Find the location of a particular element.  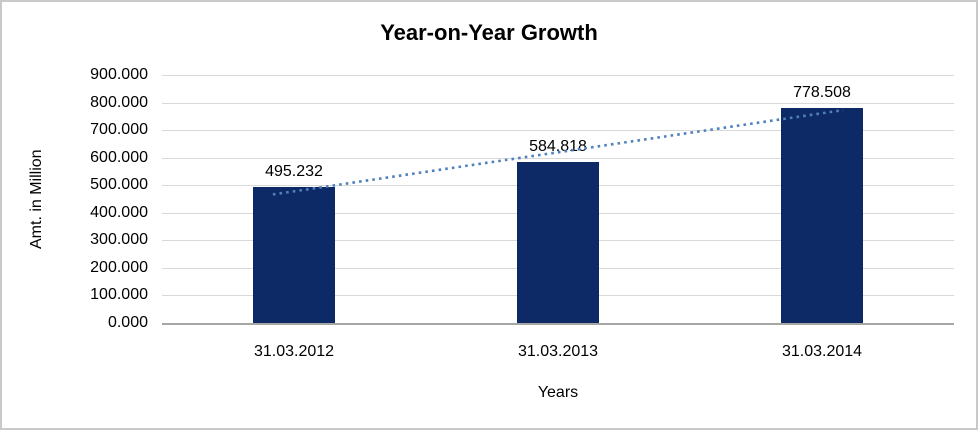

y-tick-label: 100.000 is located at coordinates (119, 294).